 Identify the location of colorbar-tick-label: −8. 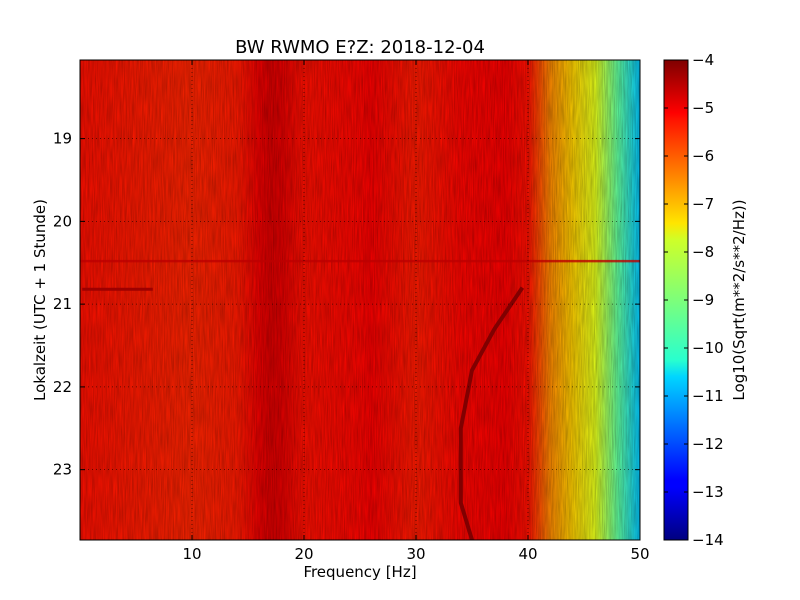
(703, 252).